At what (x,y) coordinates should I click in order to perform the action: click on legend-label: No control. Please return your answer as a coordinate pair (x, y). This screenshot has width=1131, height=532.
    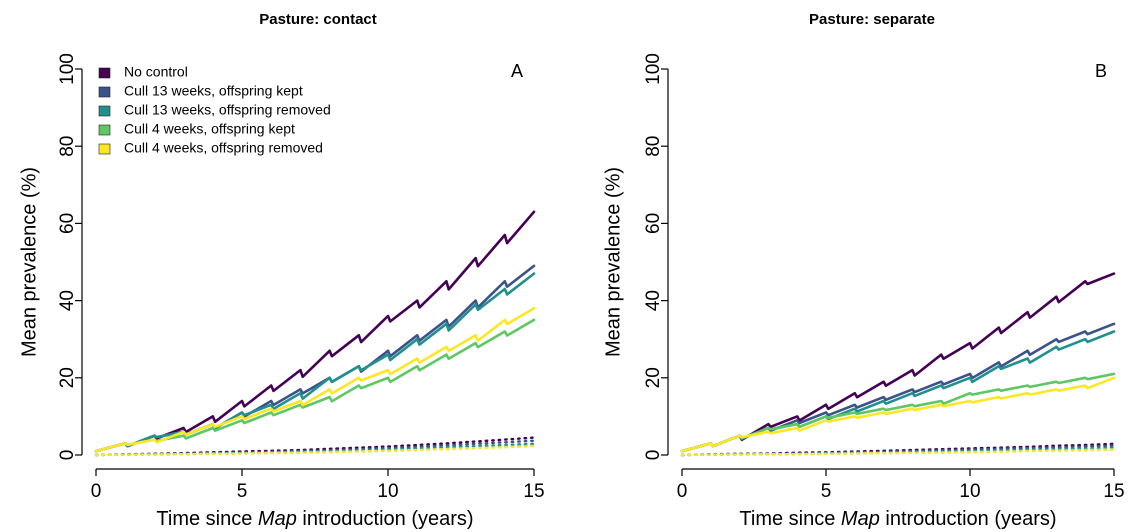
    Looking at the image, I should click on (156, 72).